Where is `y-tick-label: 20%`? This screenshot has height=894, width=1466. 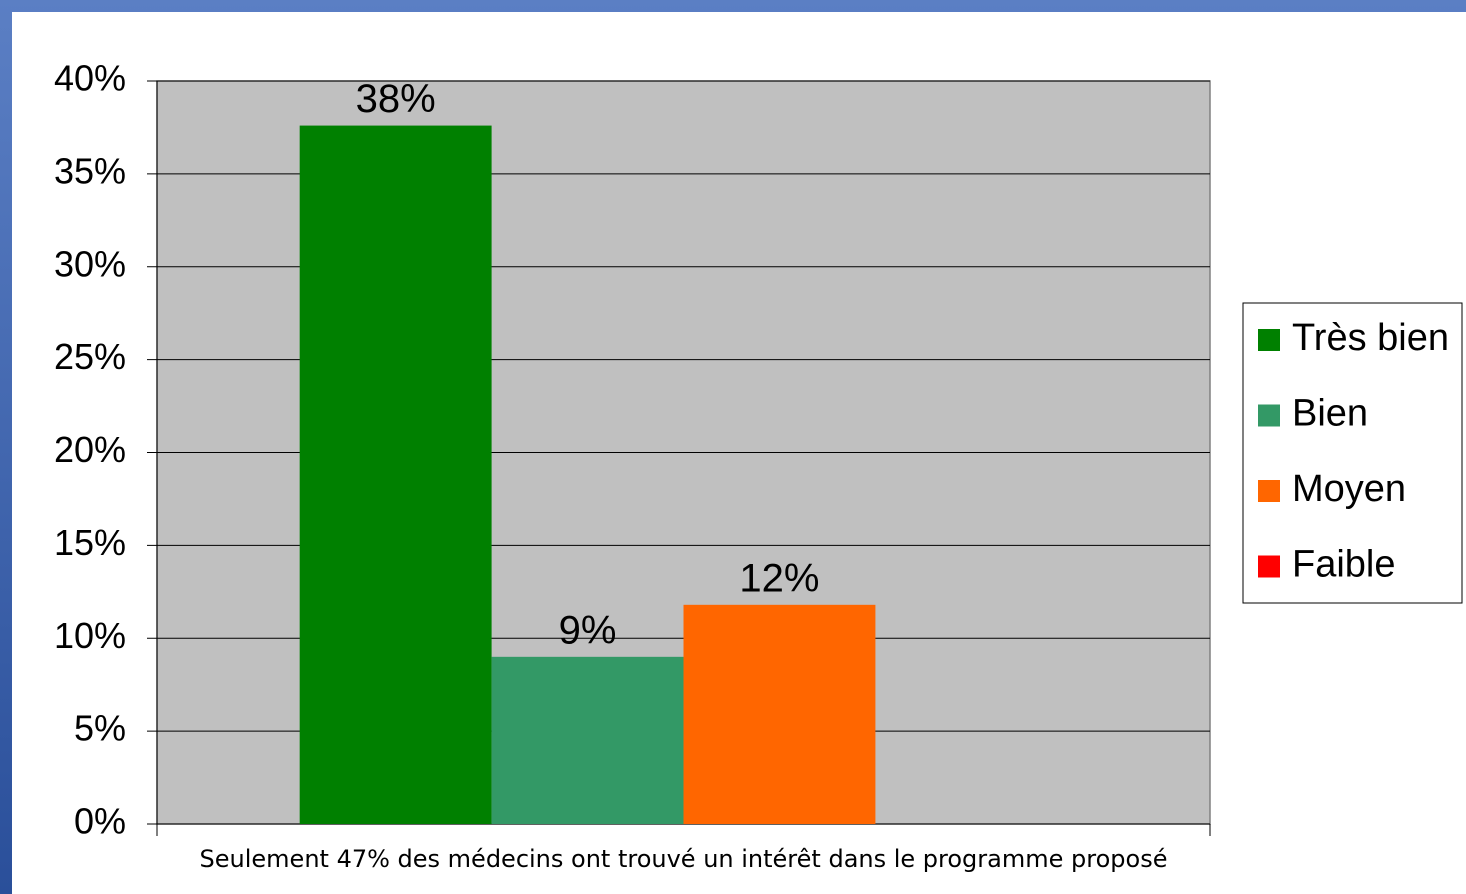
y-tick-label: 20% is located at coordinates (90, 449).